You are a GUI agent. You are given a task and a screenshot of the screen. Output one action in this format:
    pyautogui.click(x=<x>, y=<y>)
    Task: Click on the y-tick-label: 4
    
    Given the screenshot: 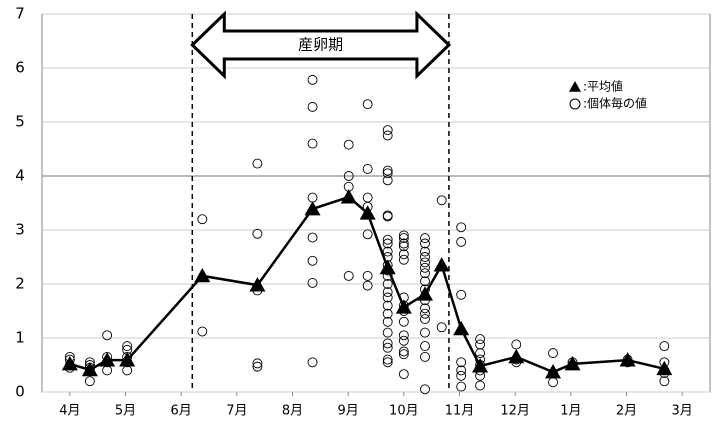 What is the action you would take?
    pyautogui.click(x=20, y=176)
    